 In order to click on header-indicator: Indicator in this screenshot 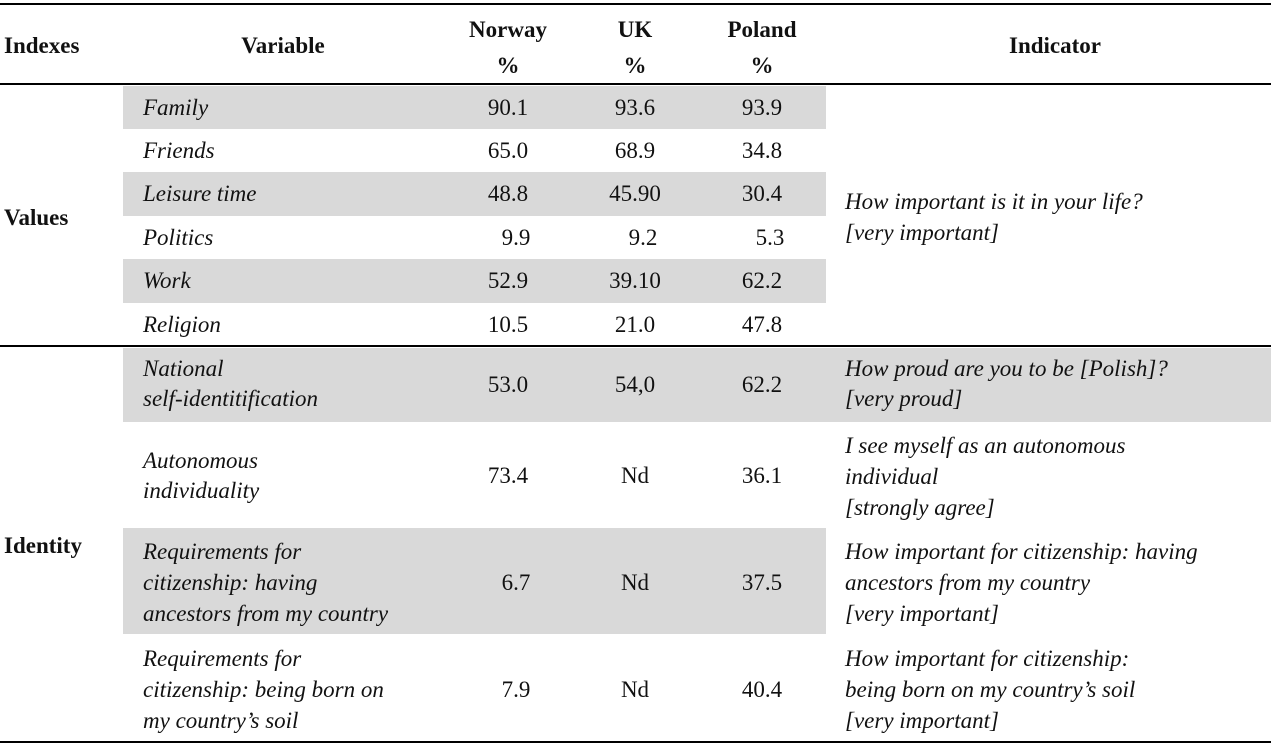, I will do `click(1055, 45)`.